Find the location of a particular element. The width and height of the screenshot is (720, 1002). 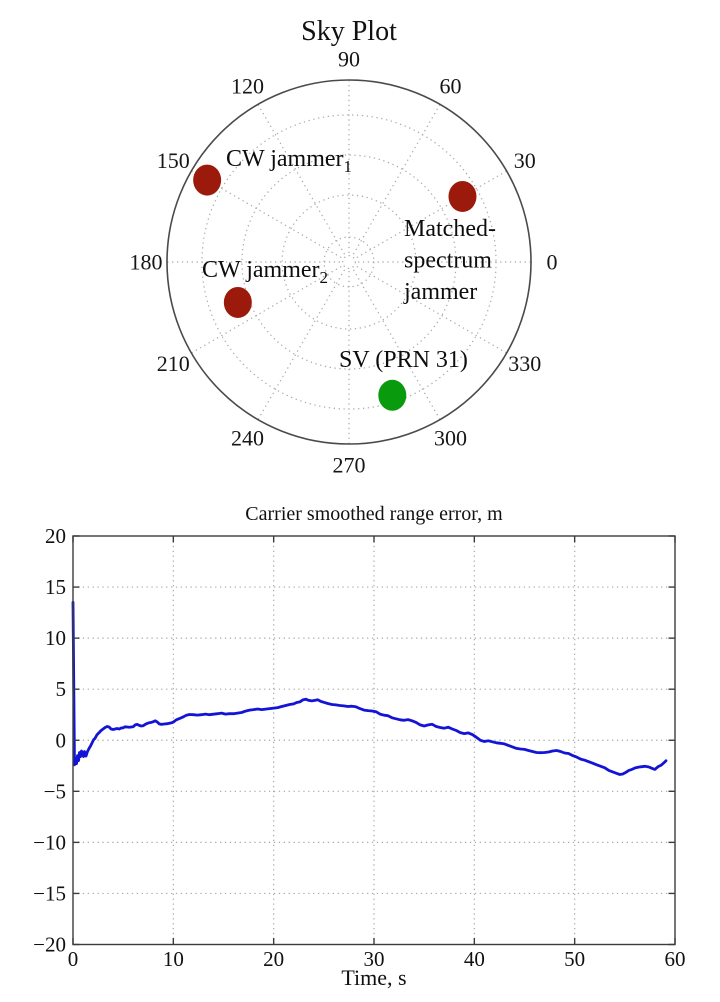

azimuth-tick-label: 0 is located at coordinates (552, 262).